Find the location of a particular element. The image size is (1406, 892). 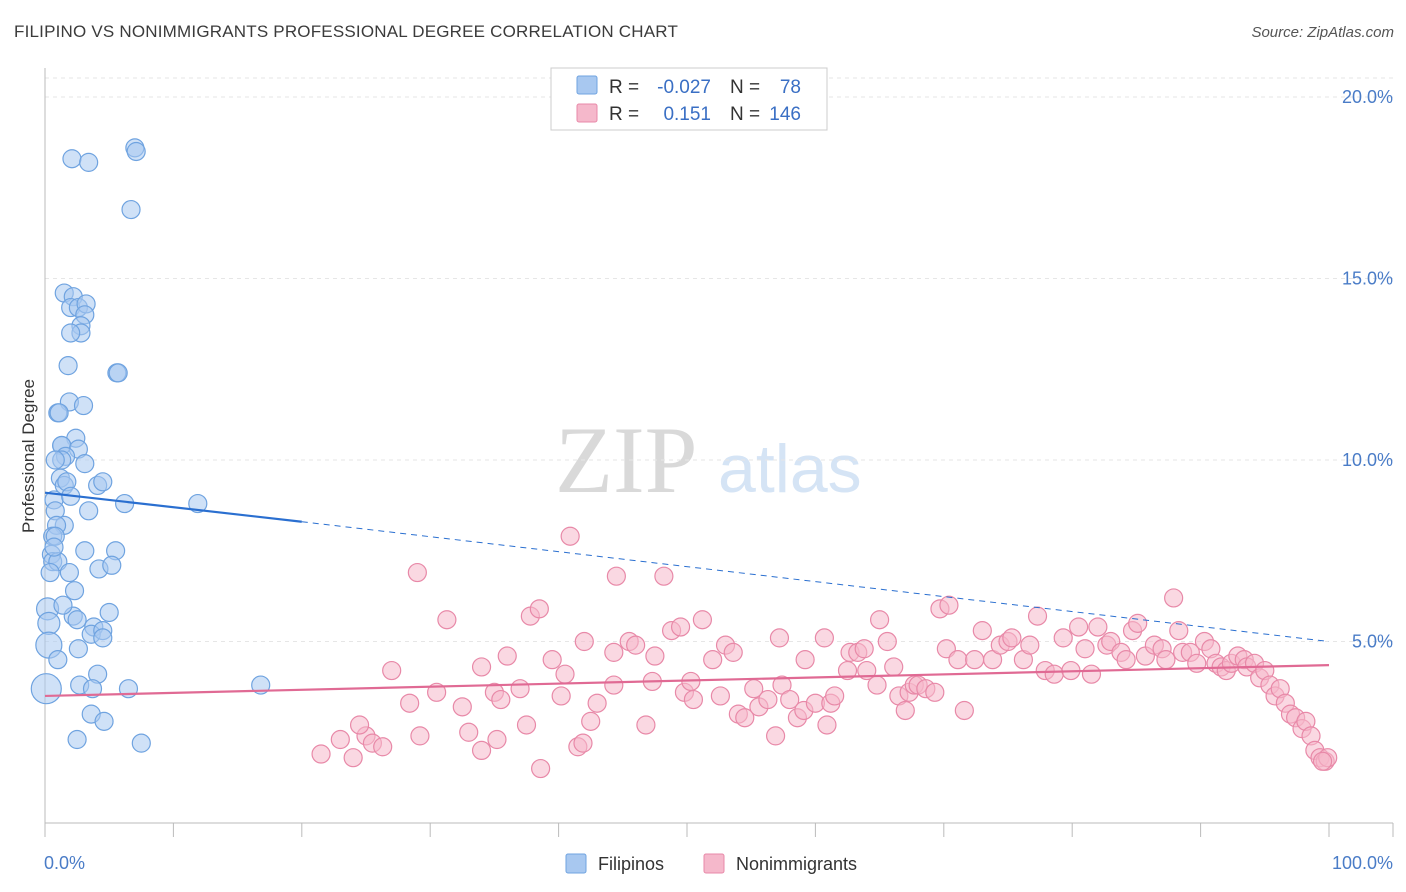

legend-swatch-nonimmigrants is located at coordinates (587, 113).